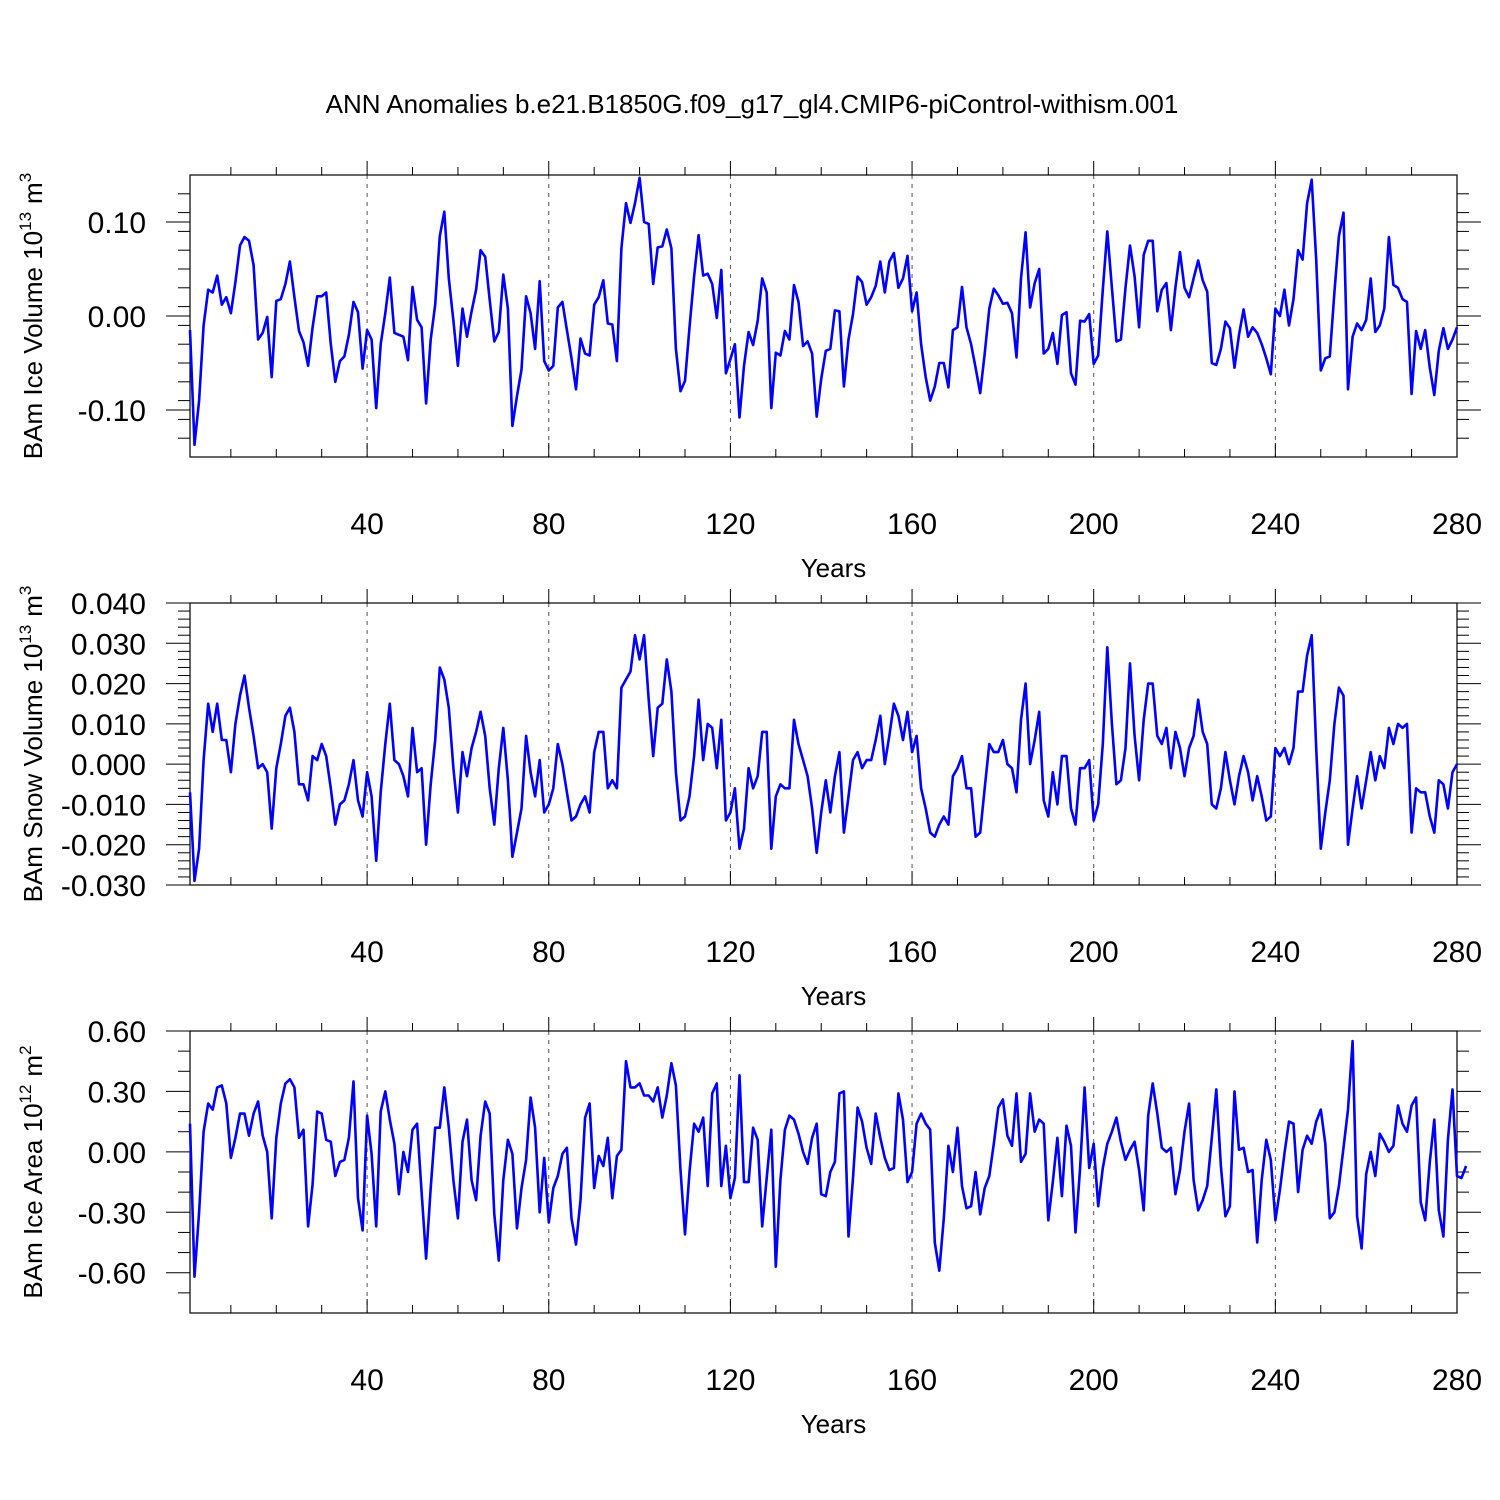 The image size is (1500, 1500). I want to click on y-tick-label: 0.10, so click(117, 223).